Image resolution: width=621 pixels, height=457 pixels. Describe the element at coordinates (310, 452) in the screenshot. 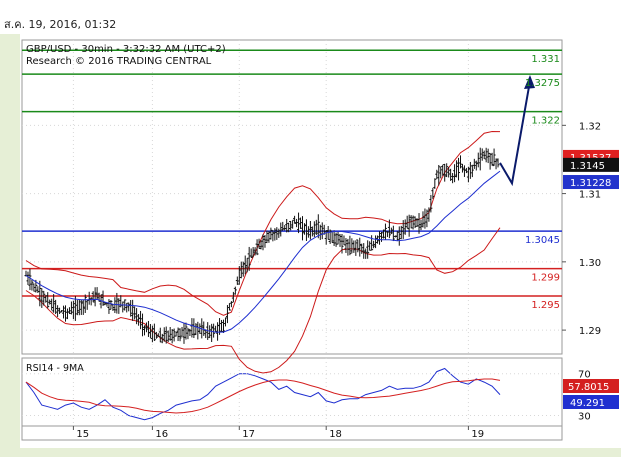

I see `bottom-margin-strip` at that location.